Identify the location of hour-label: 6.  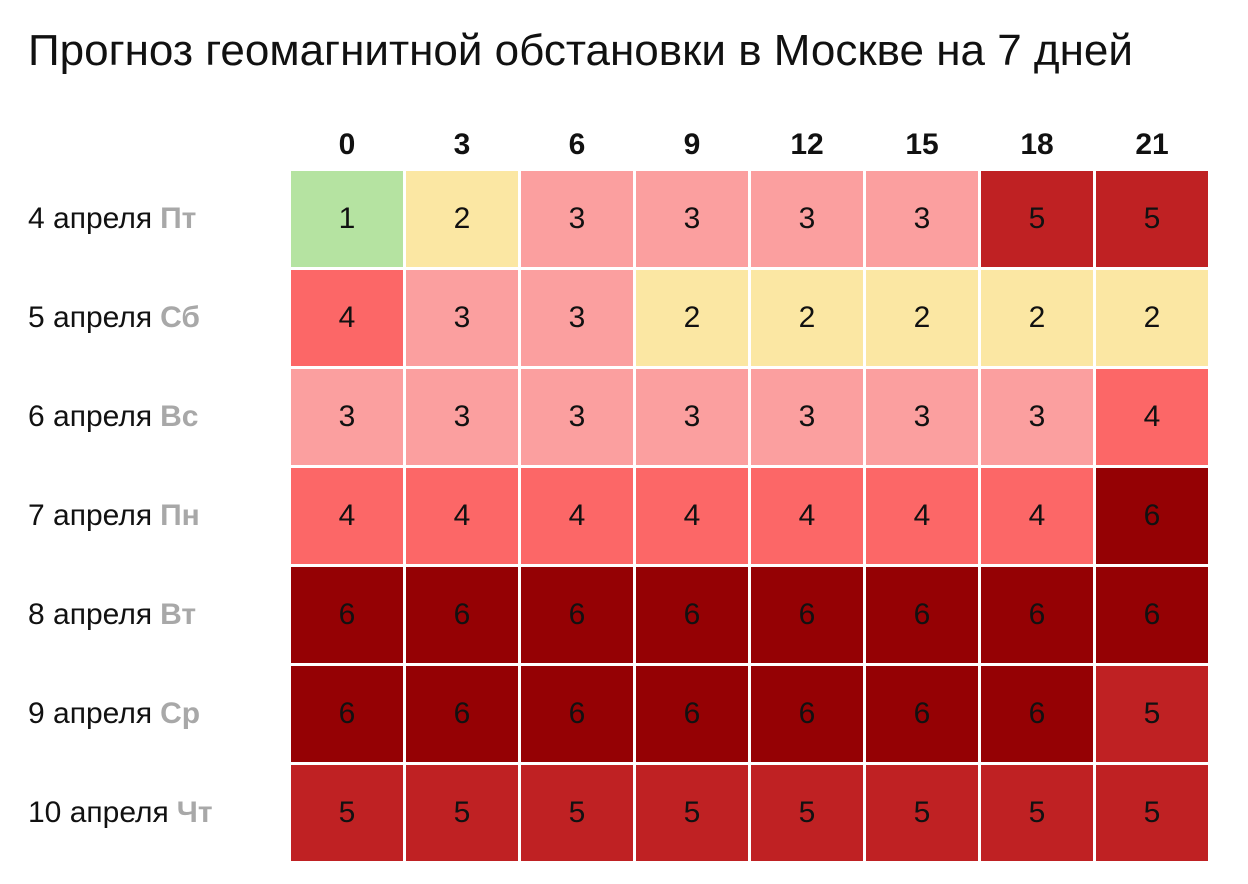
(577, 144).